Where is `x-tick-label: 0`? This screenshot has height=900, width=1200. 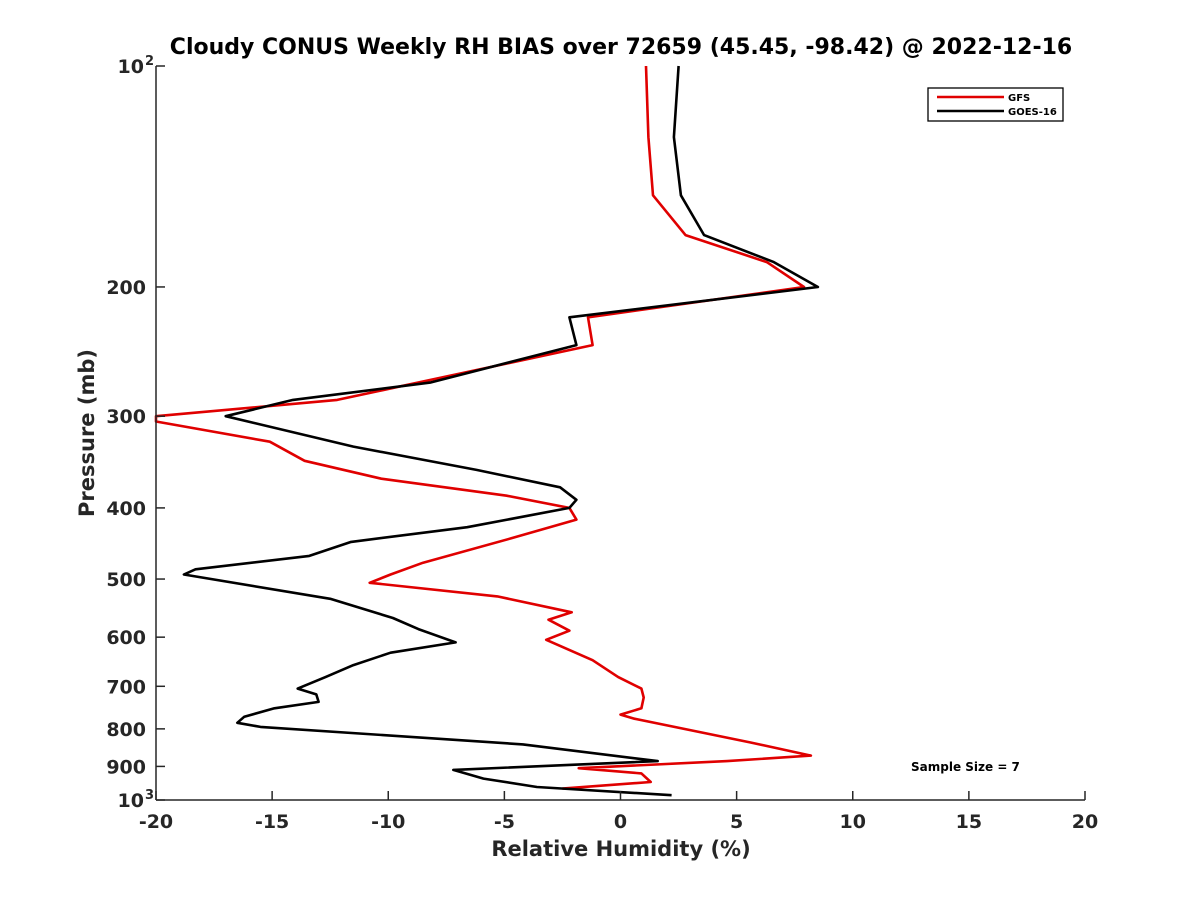 x-tick-label: 0 is located at coordinates (620, 822).